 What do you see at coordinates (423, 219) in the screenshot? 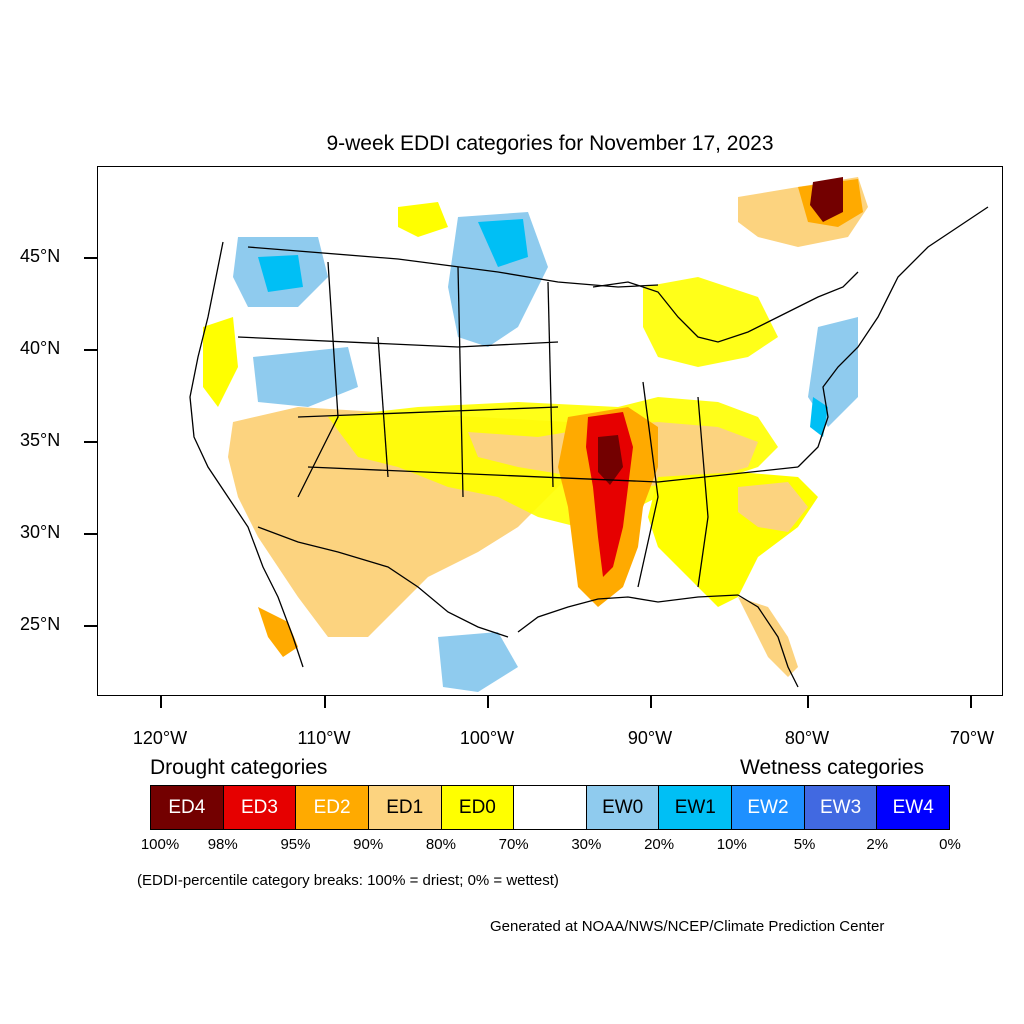
I see `region-ed0-north` at bounding box center [423, 219].